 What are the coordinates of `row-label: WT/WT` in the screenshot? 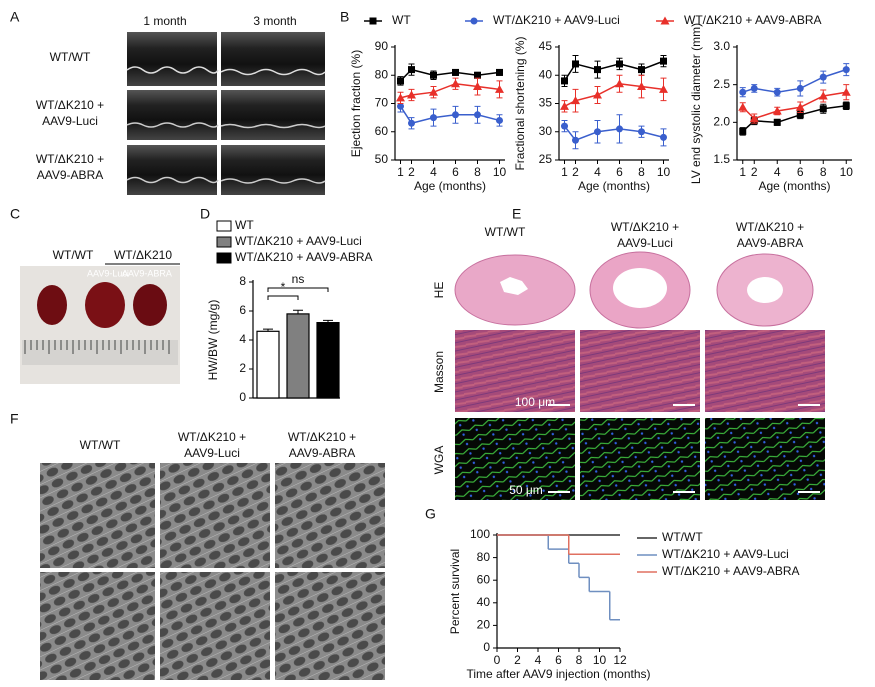 It's located at (70, 57).